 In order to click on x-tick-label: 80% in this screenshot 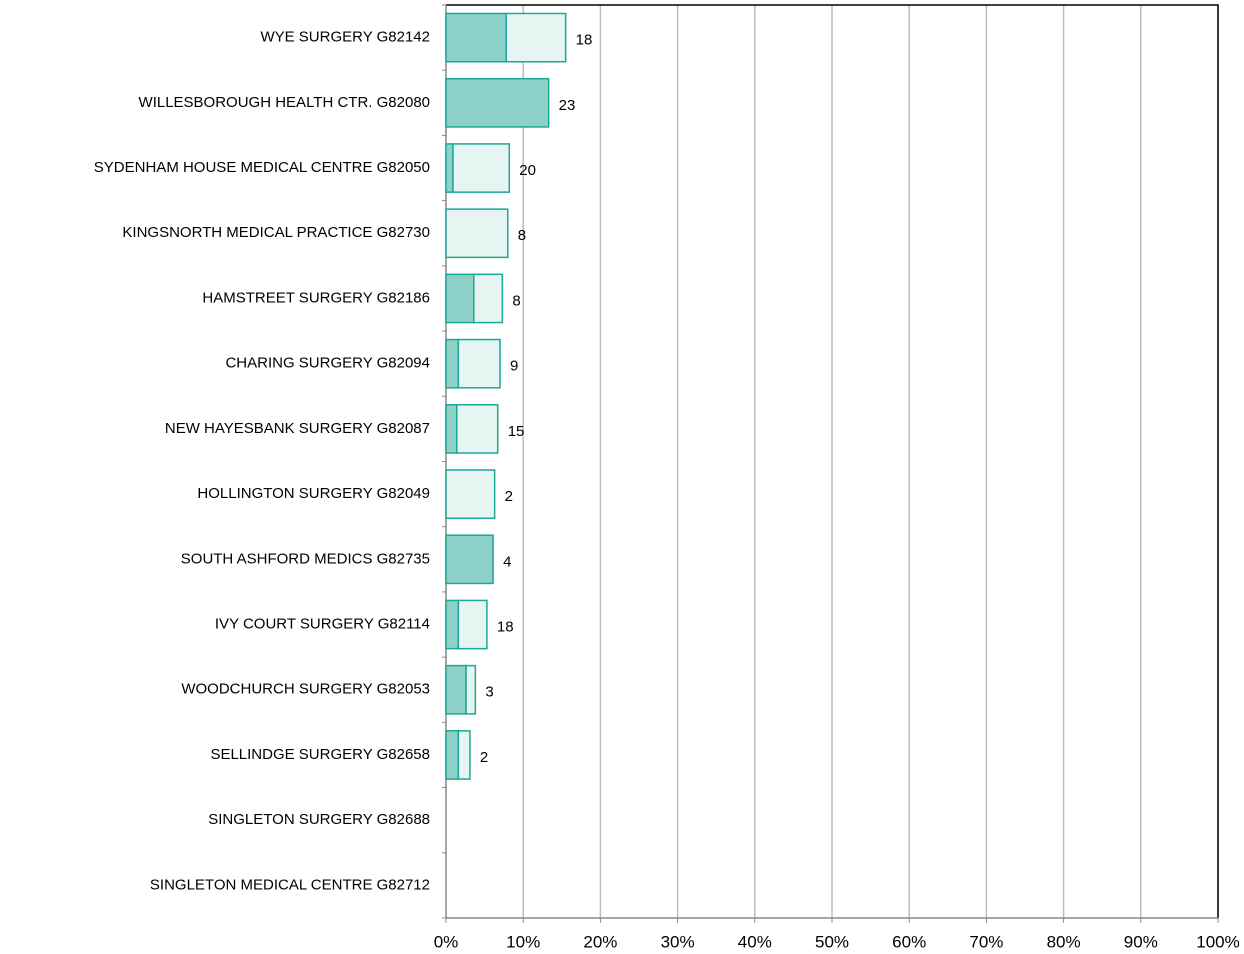, I will do `click(1064, 941)`.